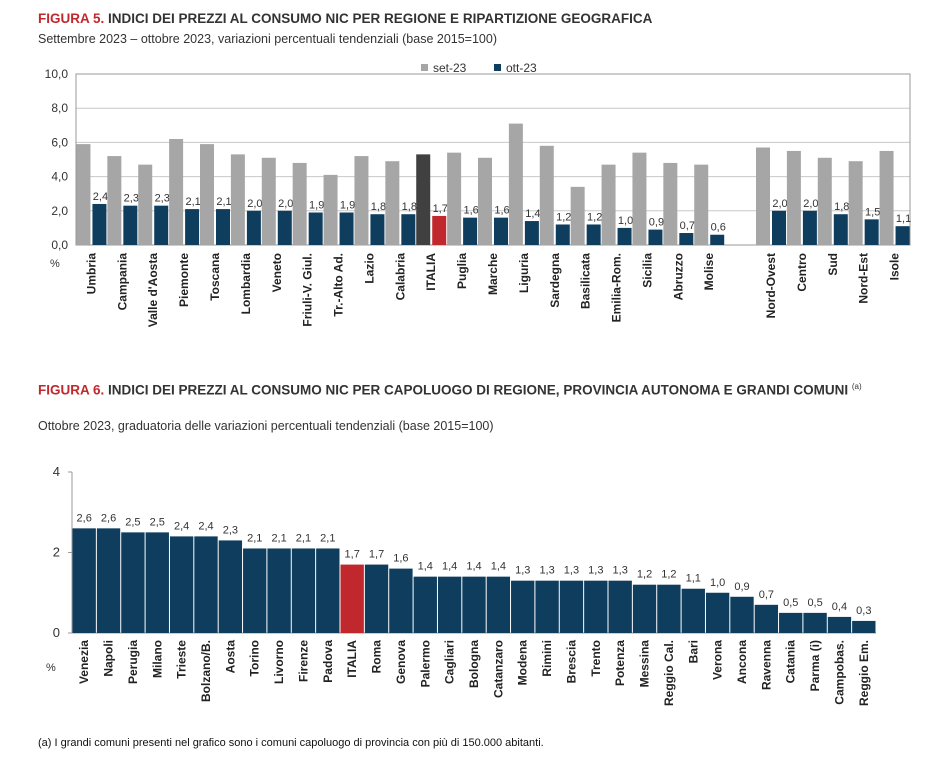 Image resolution: width=945 pixels, height=759 pixels. What do you see at coordinates (644, 608) in the screenshot?
I see `bar-messina` at bounding box center [644, 608].